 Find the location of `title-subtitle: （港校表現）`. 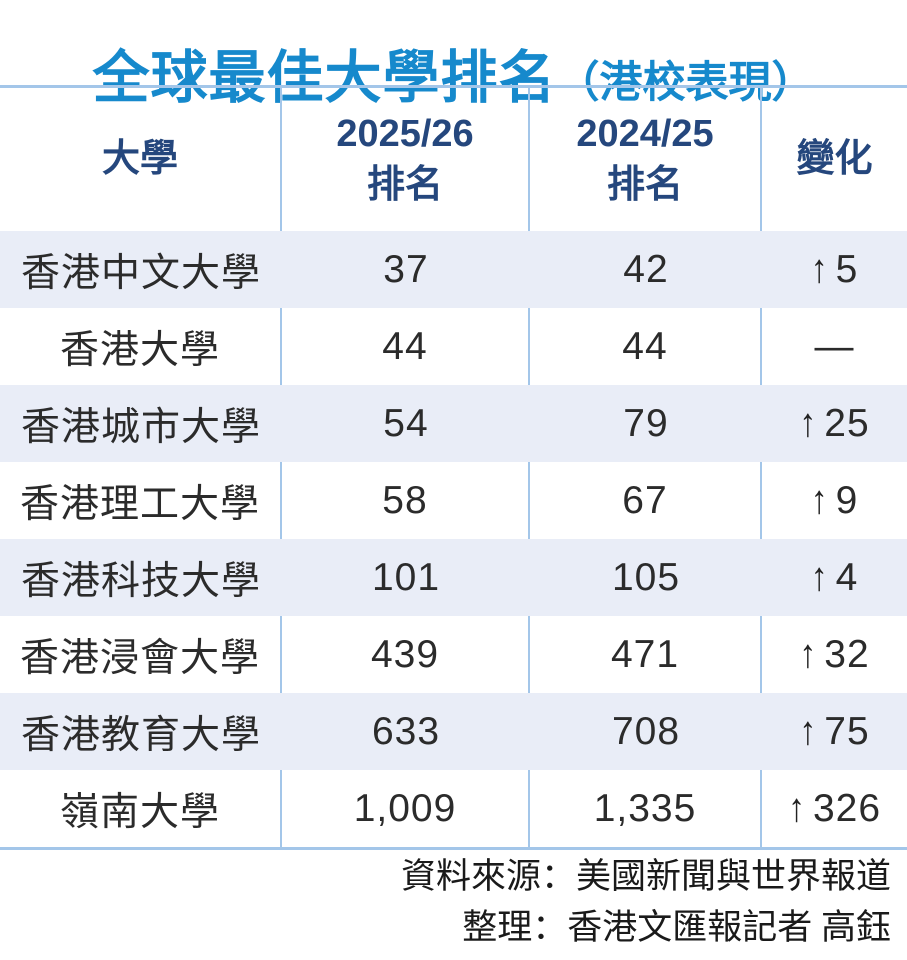

title-subtitle: （港校表現） is located at coordinates (685, 83).